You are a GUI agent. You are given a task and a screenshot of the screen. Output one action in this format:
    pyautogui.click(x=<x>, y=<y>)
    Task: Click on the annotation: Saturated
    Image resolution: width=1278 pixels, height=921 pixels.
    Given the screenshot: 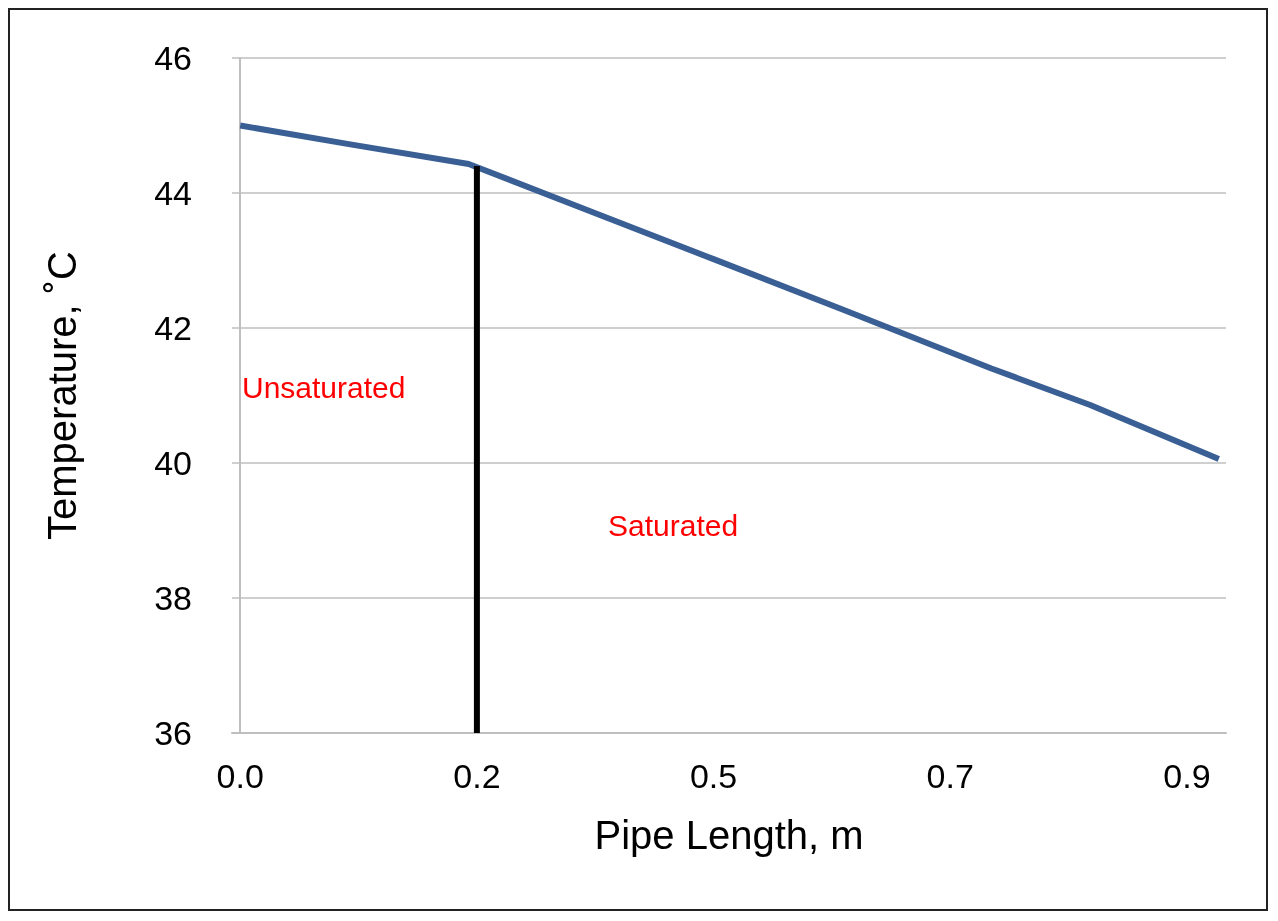 What is the action you would take?
    pyautogui.click(x=673, y=525)
    